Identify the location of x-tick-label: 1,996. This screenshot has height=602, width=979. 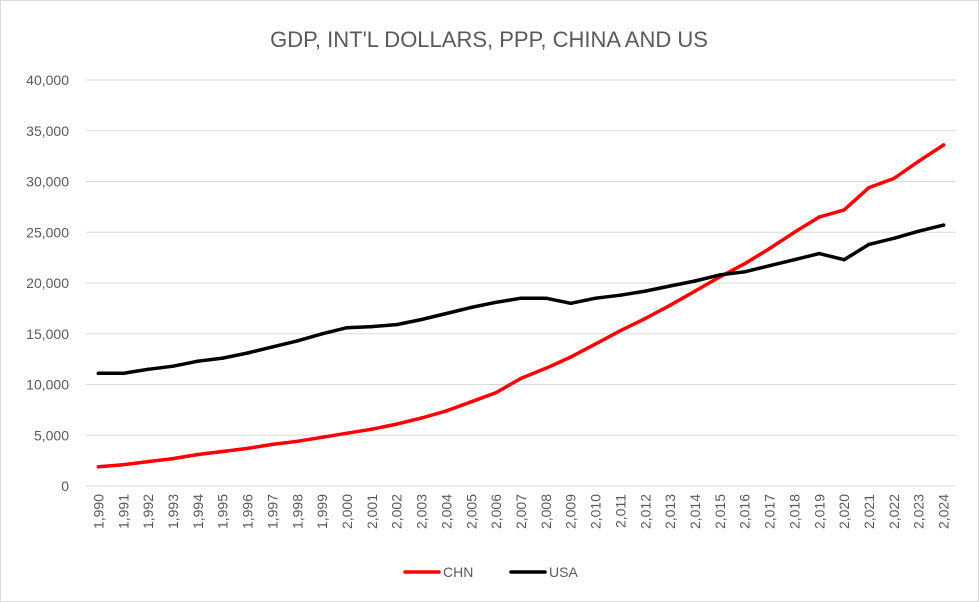
(248, 511).